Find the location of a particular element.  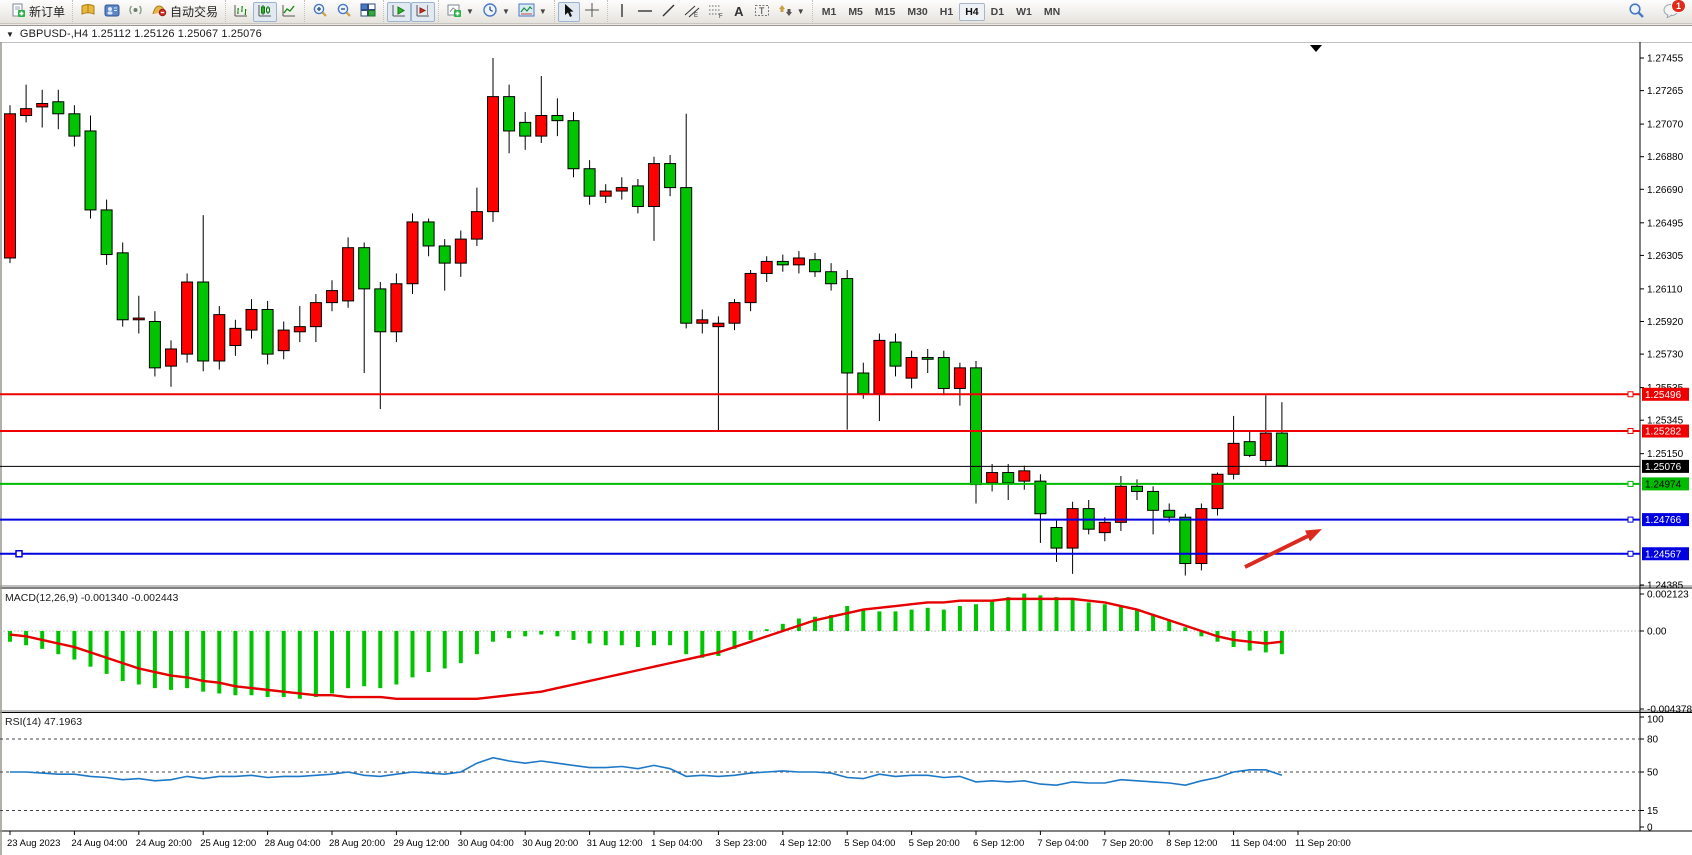

horizontal-line-object: 1.24567 is located at coordinates (844, 554).